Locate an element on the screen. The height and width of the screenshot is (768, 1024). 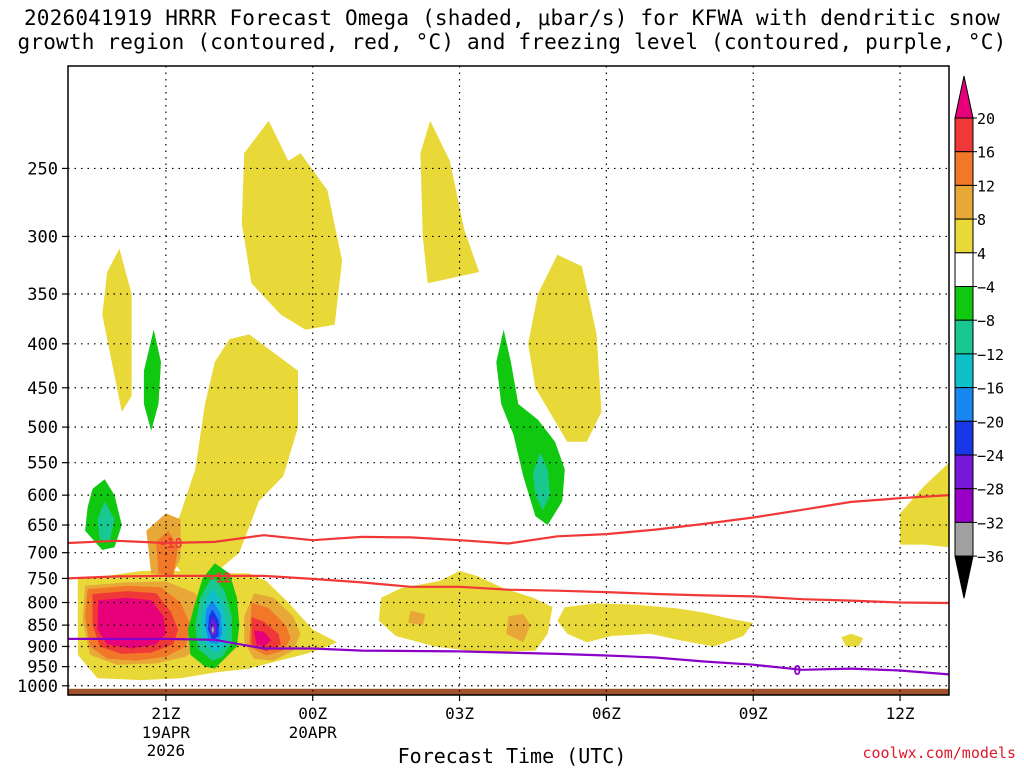
y-tick-label-750: 750 is located at coordinates (42, 579).